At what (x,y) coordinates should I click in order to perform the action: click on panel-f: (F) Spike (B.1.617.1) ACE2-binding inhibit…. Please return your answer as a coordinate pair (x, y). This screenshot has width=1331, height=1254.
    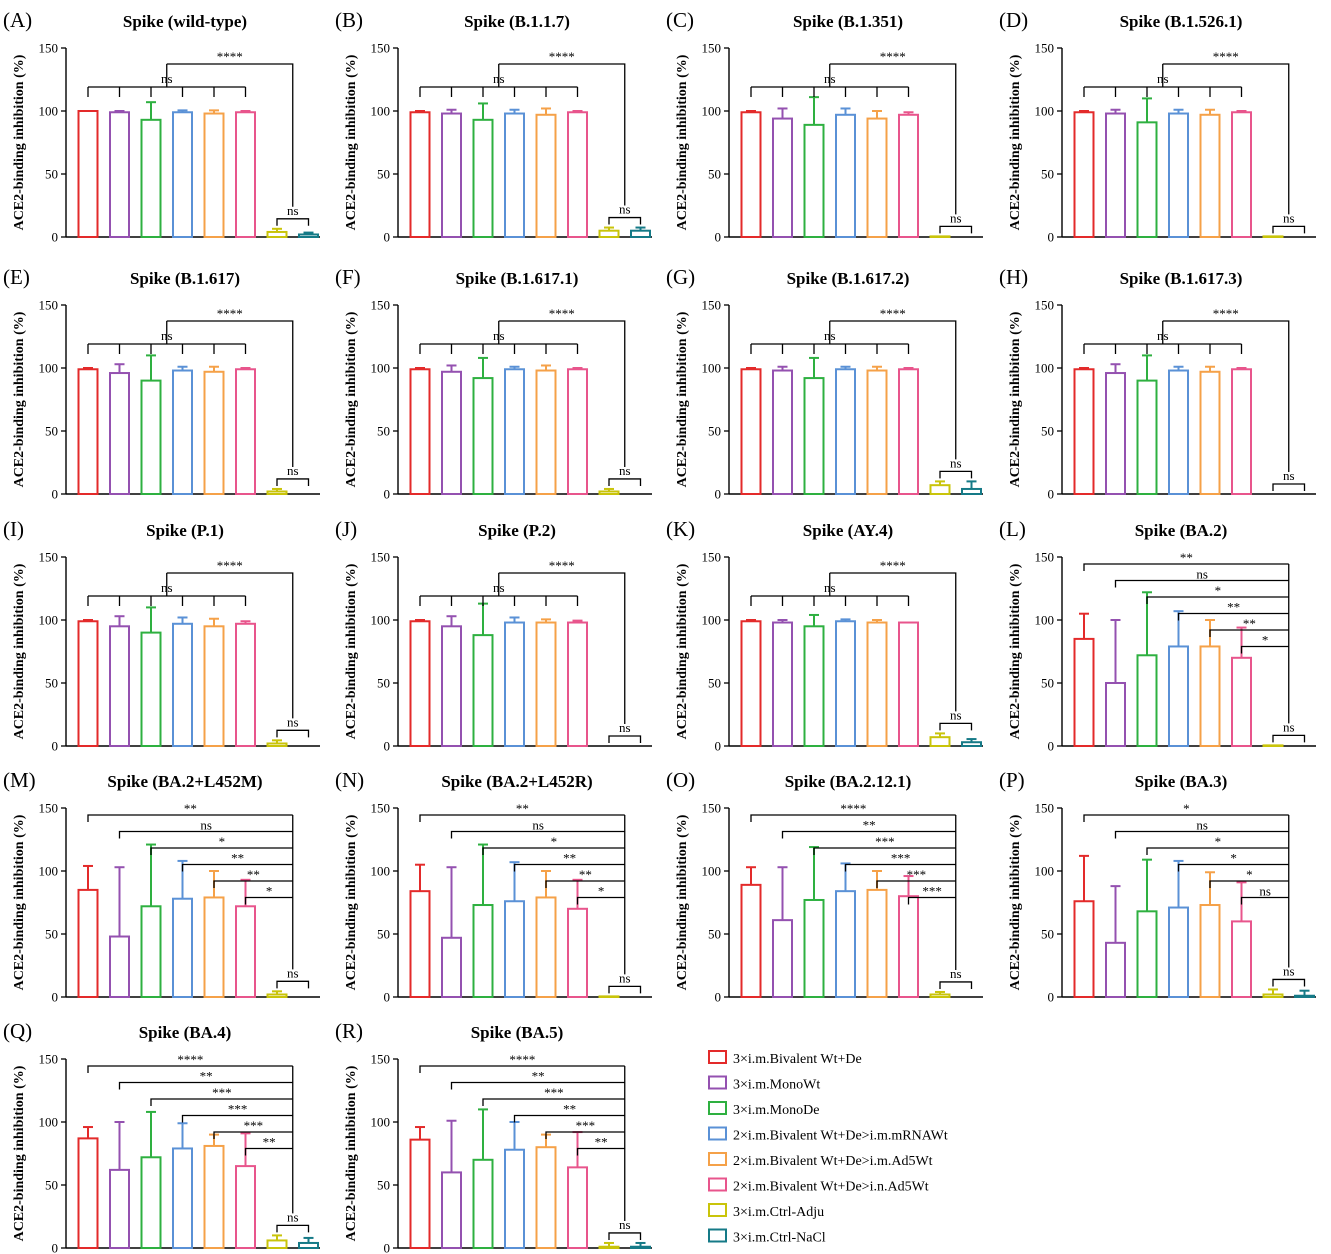
    Looking at the image, I should click on (493, 383).